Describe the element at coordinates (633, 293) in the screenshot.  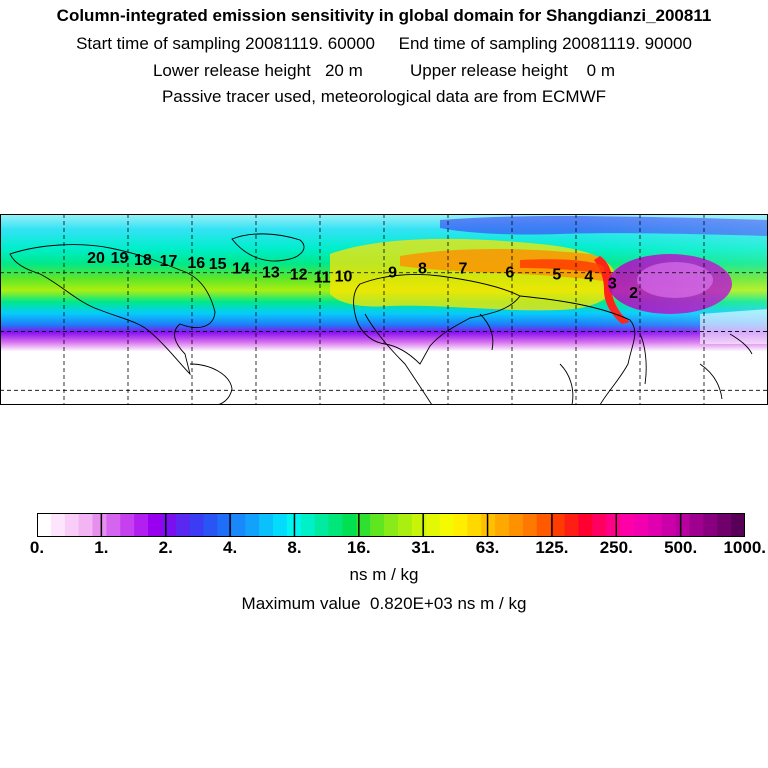
I see `trajectory-label: 2` at that location.